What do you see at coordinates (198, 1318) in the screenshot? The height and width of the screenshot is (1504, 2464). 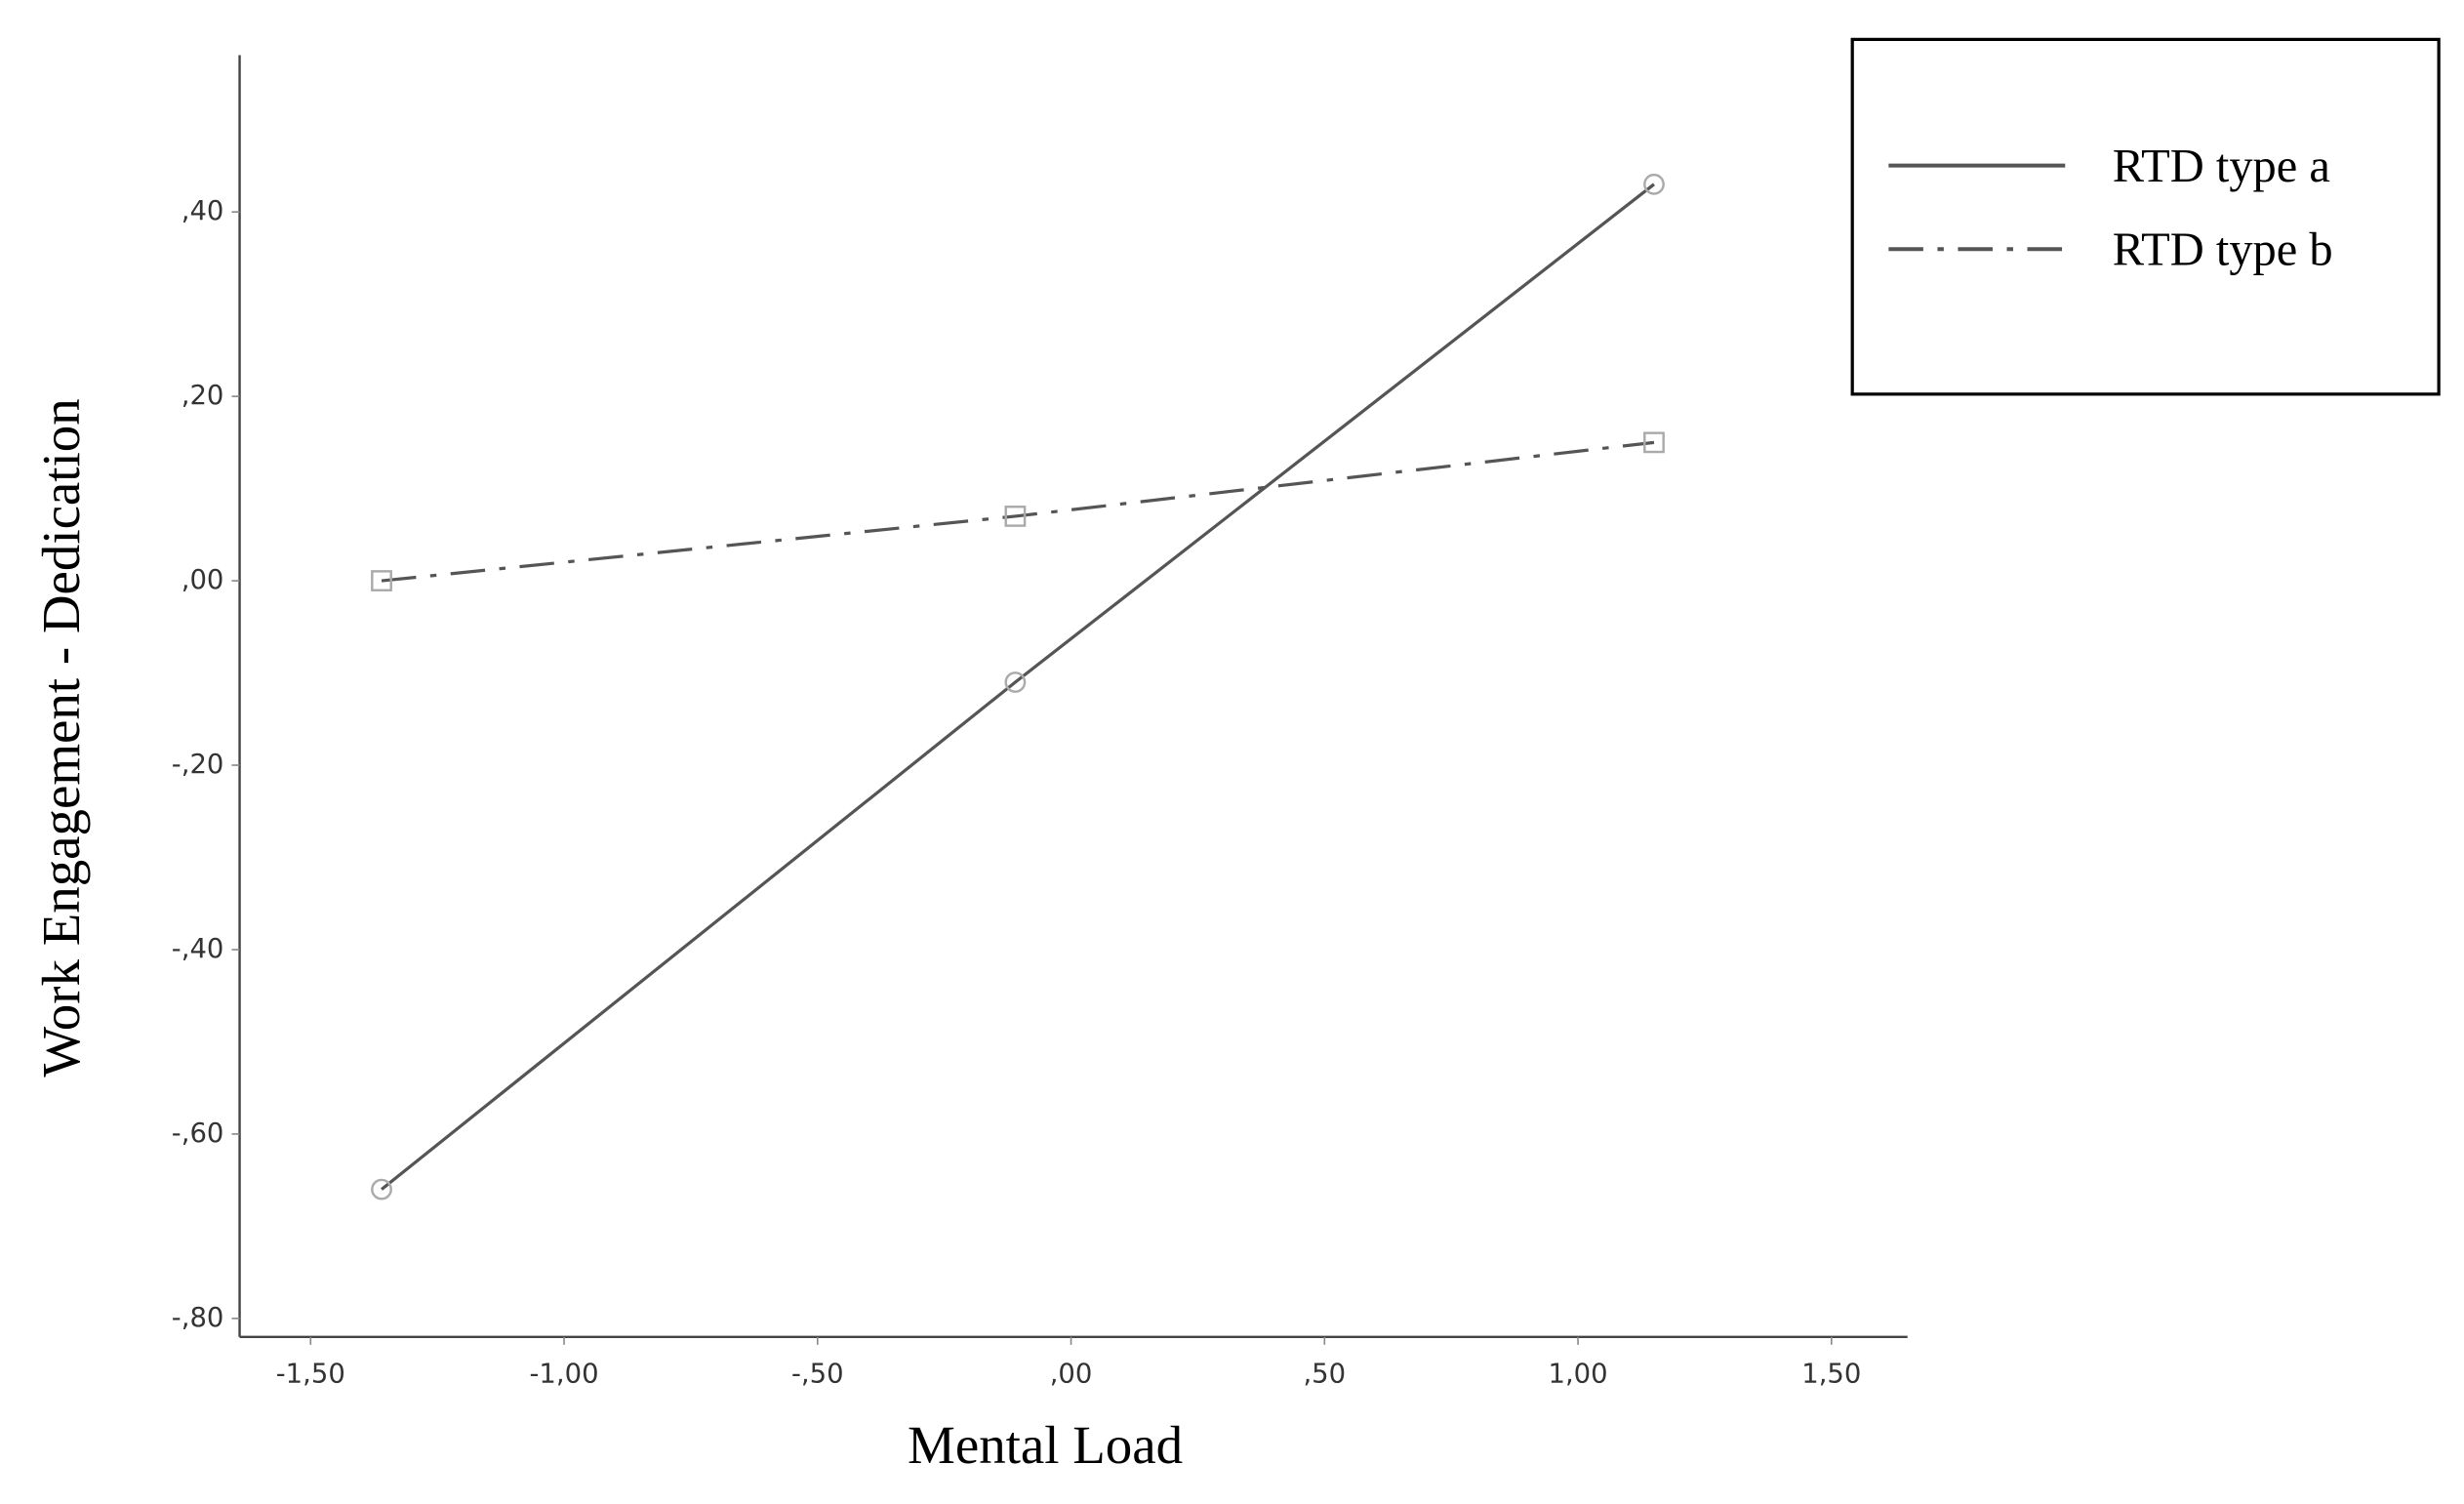 I see `y-tick-label: -,80` at bounding box center [198, 1318].